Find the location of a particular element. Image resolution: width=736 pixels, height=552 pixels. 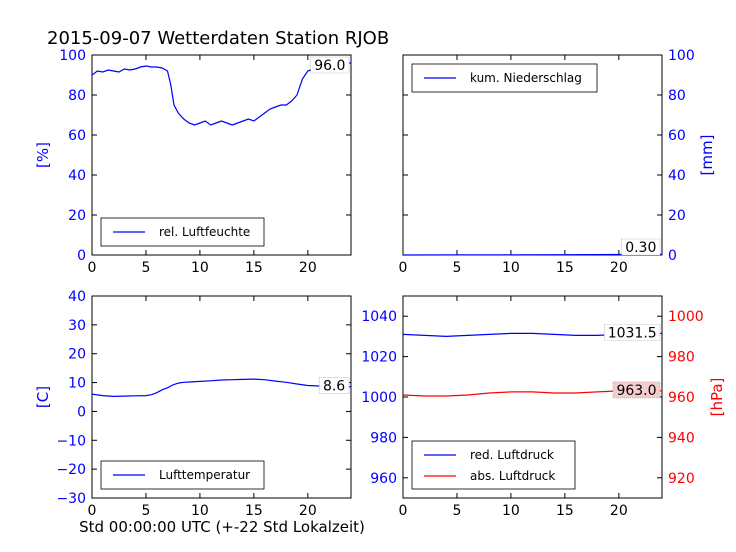

legend: rel. Luftfeuchte is located at coordinates (182, 232).